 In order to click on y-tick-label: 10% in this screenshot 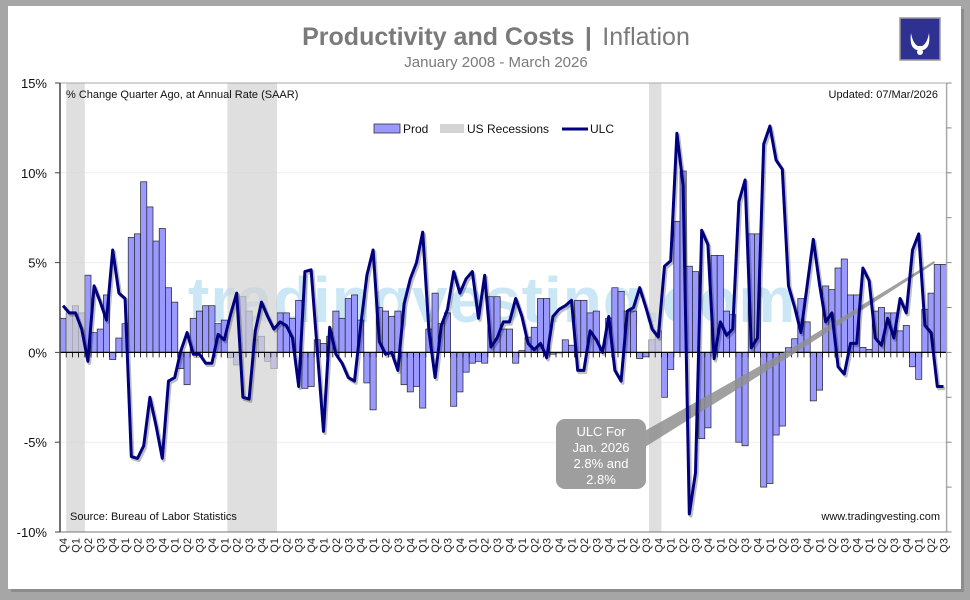, I will do `click(34, 173)`.